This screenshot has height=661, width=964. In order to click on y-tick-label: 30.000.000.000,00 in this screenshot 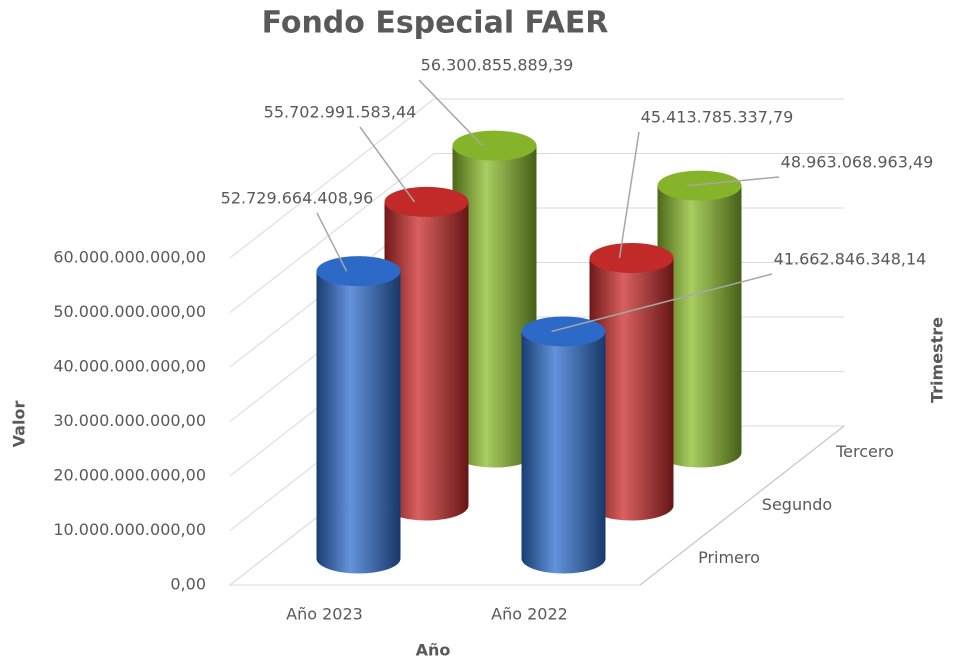, I will do `click(129, 420)`.